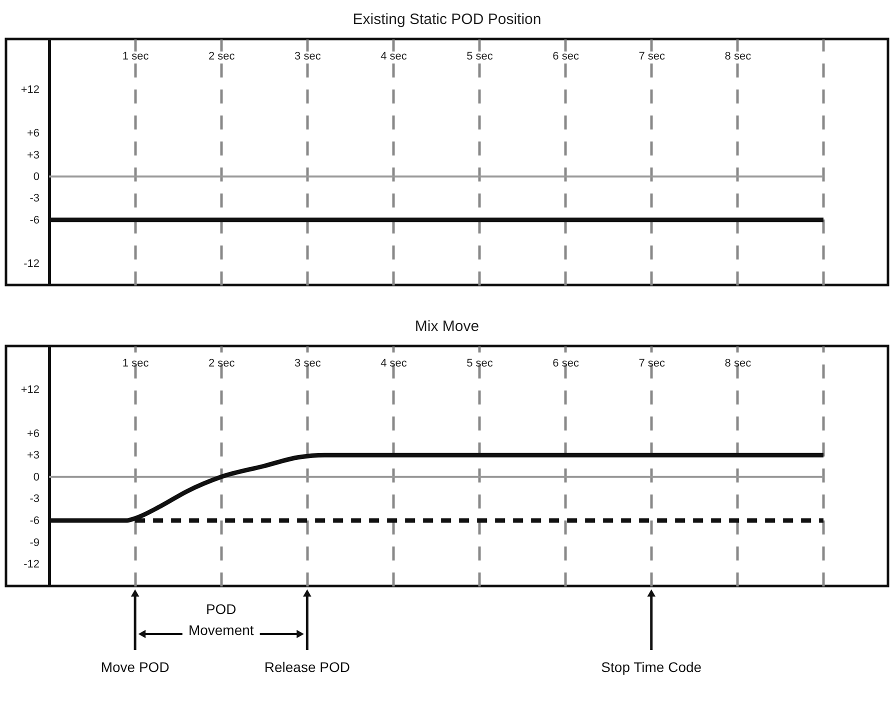 This screenshot has height=704, width=890. Describe the element at coordinates (651, 667) in the screenshot. I see `ref-line-label: Stop Time Code` at that location.